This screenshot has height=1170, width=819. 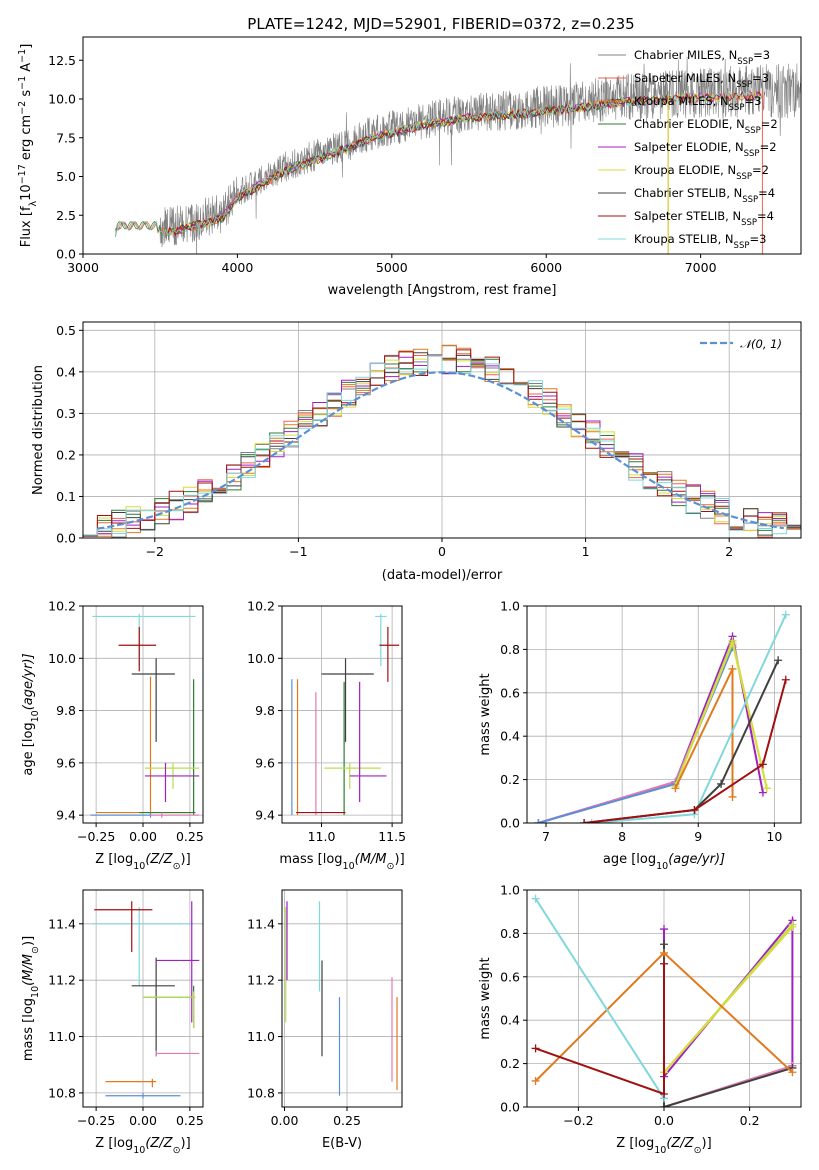 I want to click on x-tick-label: 0.0, so click(x=664, y=1120).